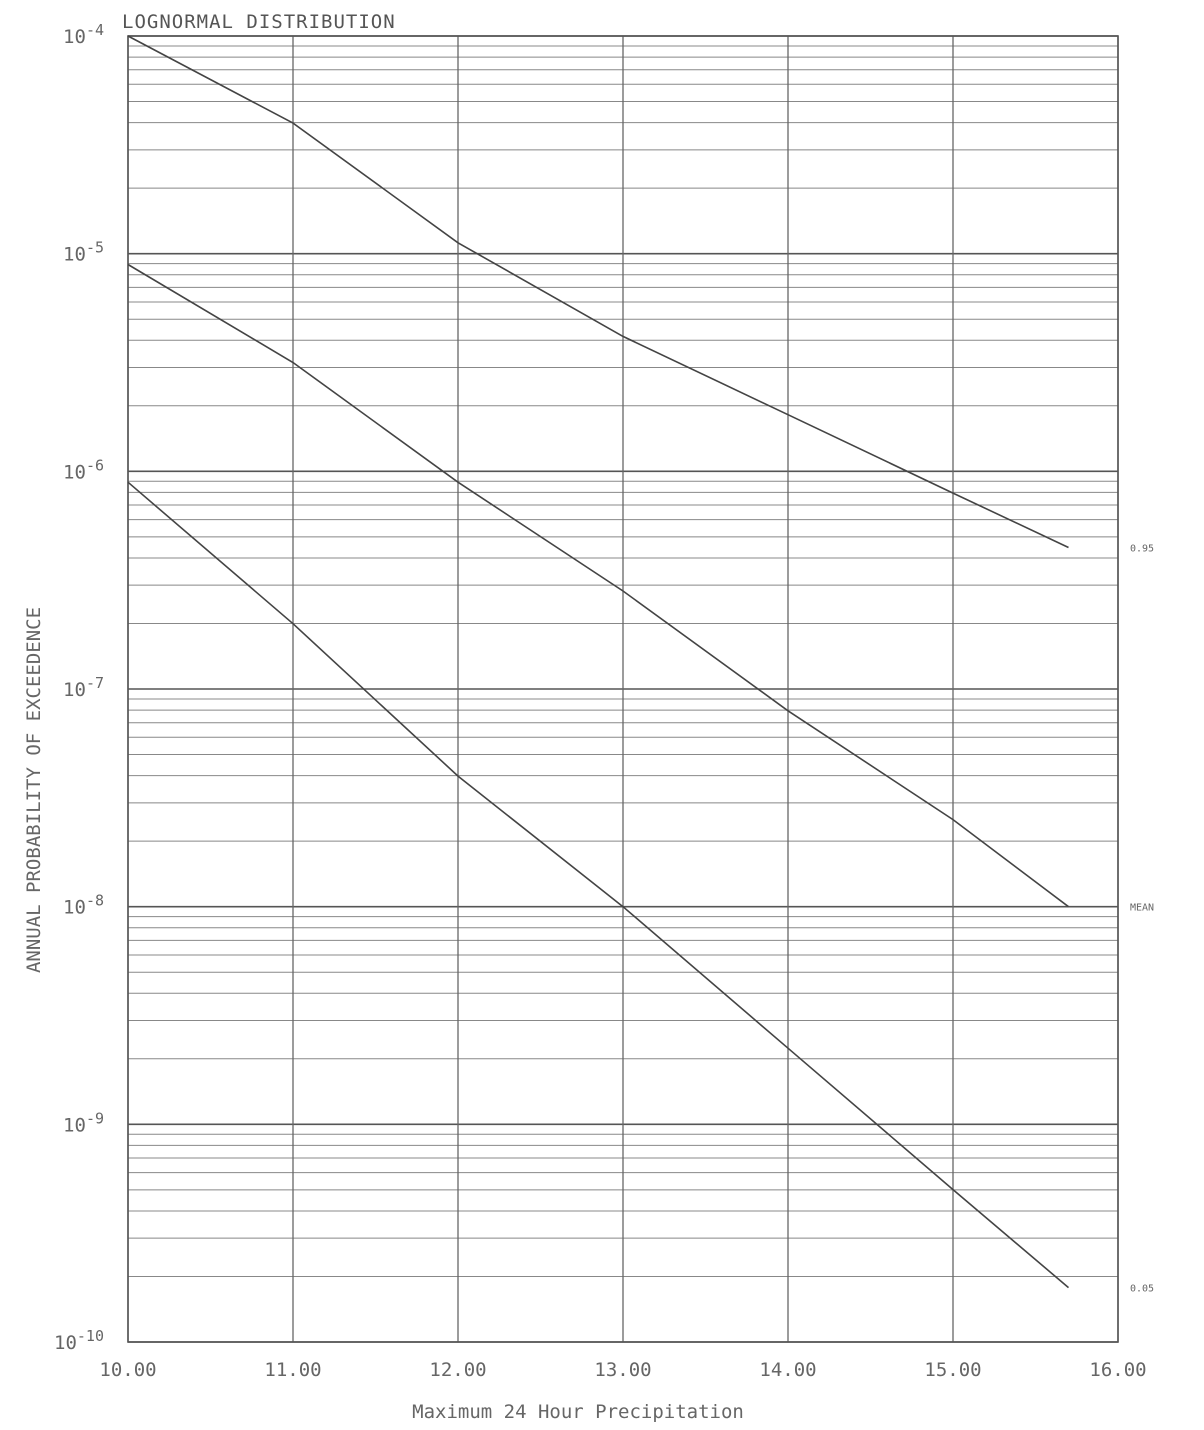 This screenshot has width=1204, height=1430. I want to click on y-axis-label: ANNUAL PROBABILITY OF EXCEEDENCE, so click(34, 790).